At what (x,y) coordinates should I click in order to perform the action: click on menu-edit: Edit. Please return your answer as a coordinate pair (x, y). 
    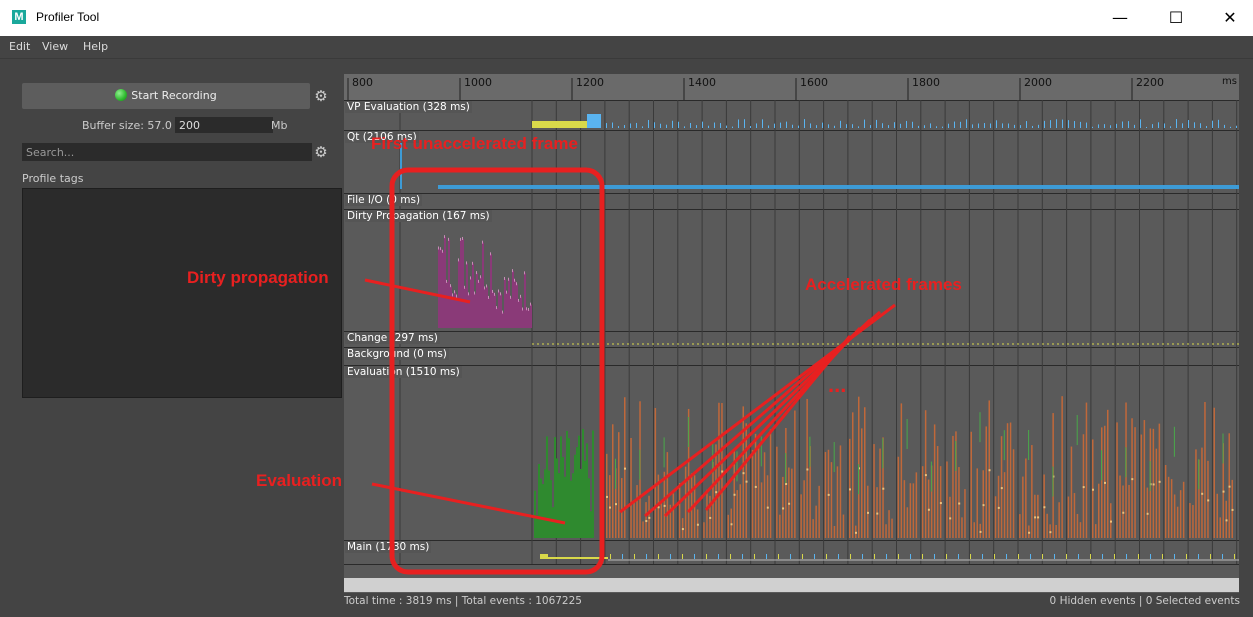
    Looking at the image, I should click on (20, 46).